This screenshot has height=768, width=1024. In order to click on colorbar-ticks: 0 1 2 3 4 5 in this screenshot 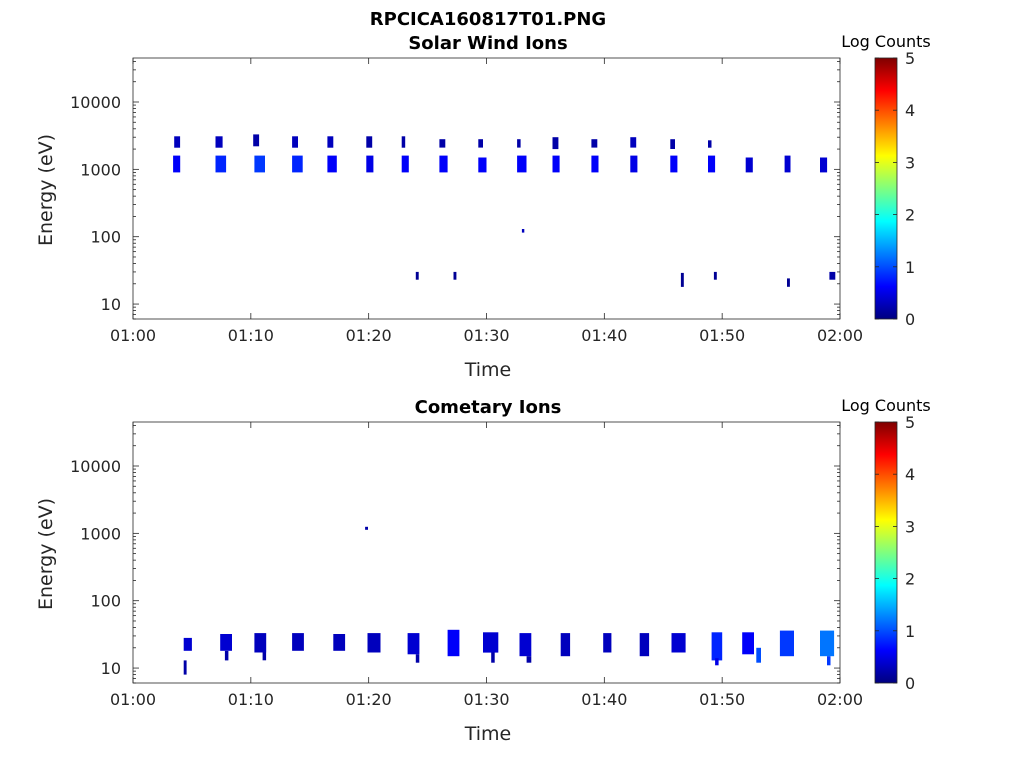, I will do `click(895, 189)`.